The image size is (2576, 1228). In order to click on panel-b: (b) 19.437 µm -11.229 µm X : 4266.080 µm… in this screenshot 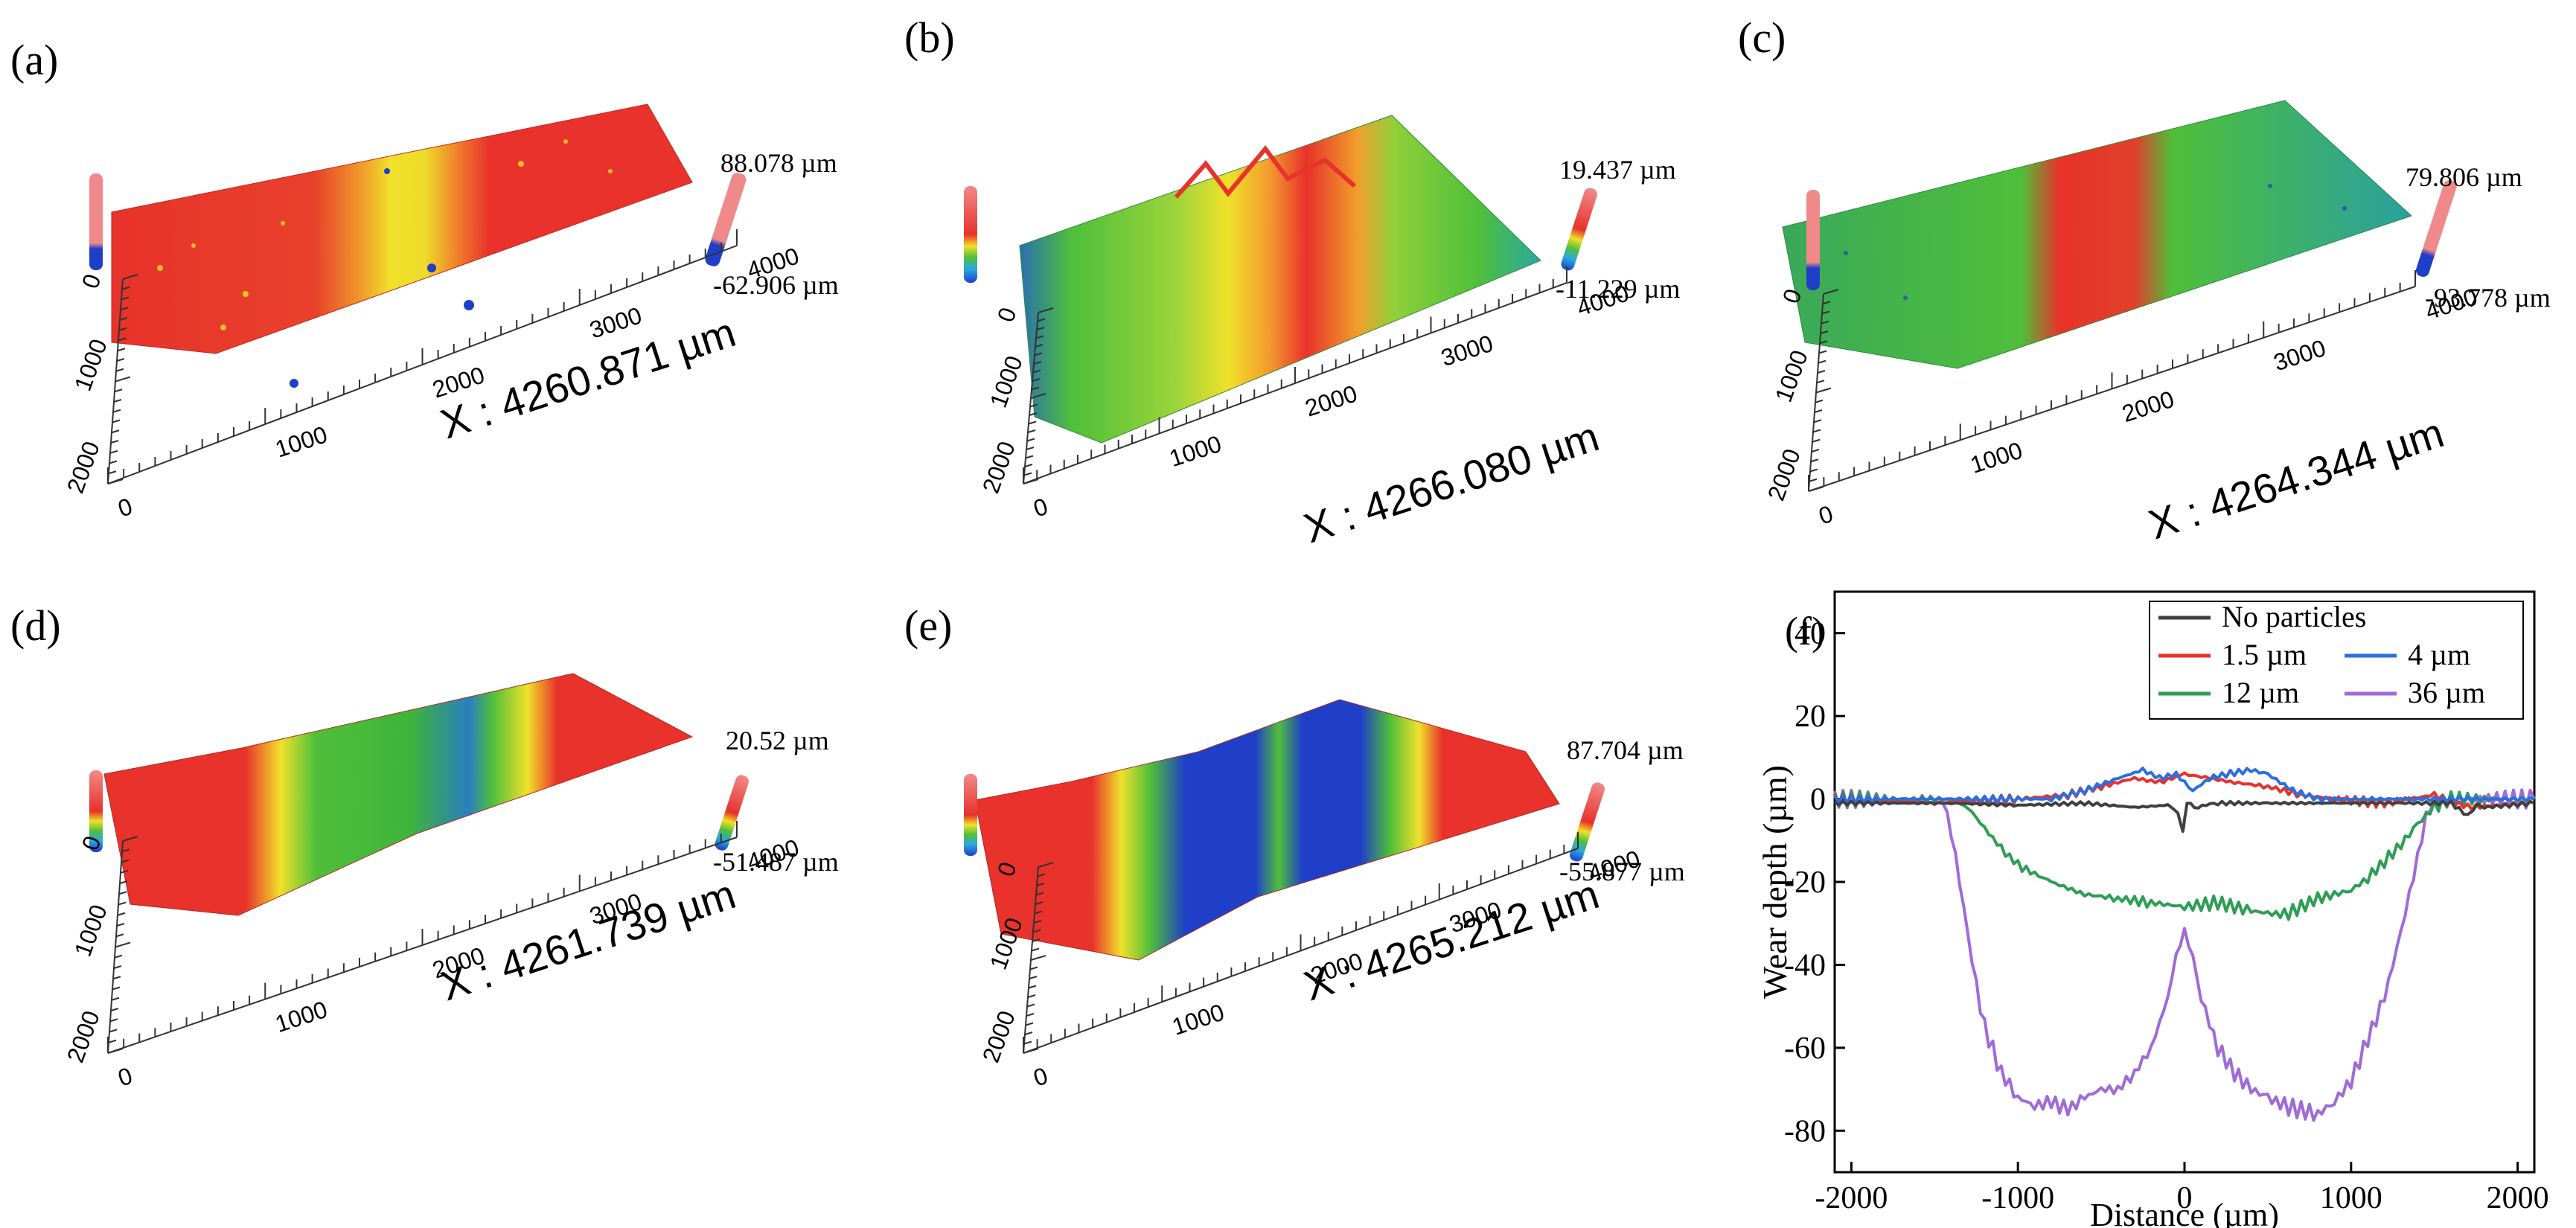, I will do `click(1292, 282)`.